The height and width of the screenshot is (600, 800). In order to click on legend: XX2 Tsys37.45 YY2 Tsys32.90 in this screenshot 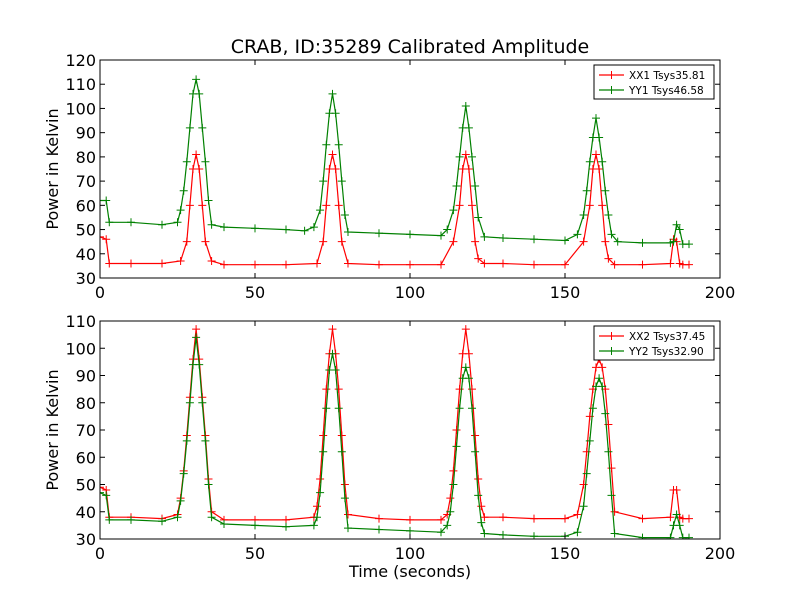, I will do `click(654, 343)`.